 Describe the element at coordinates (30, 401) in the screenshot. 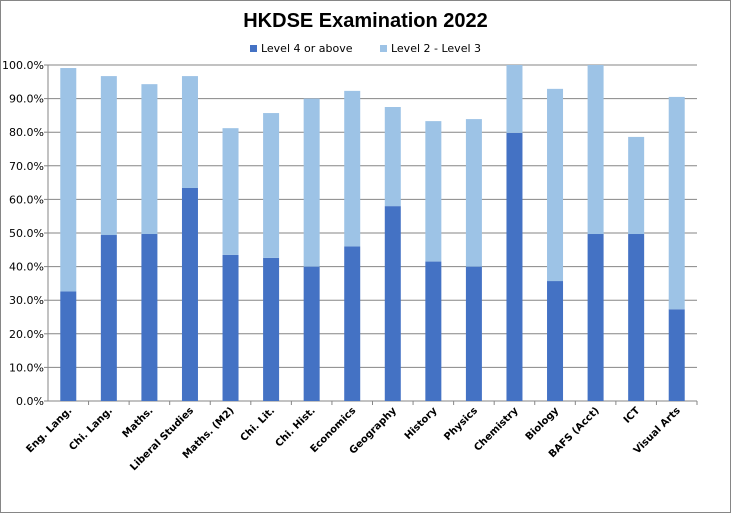

I see `y-tick-label: 0.0%` at that location.